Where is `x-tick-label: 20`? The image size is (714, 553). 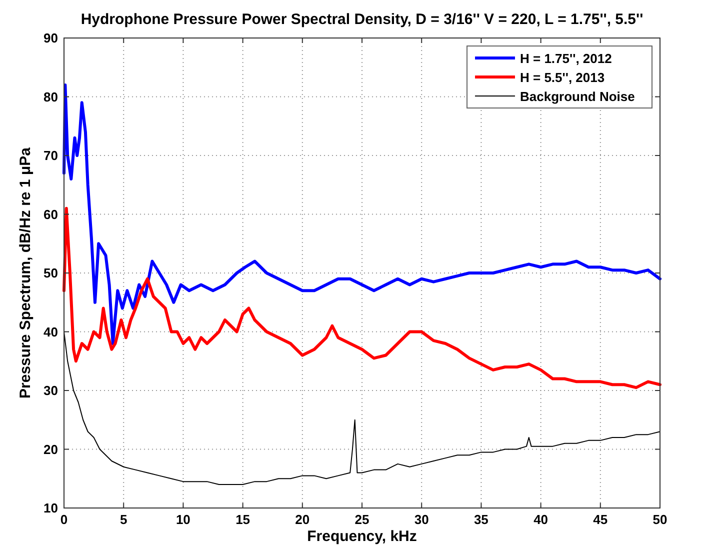 x-tick-label: 20 is located at coordinates (302, 519).